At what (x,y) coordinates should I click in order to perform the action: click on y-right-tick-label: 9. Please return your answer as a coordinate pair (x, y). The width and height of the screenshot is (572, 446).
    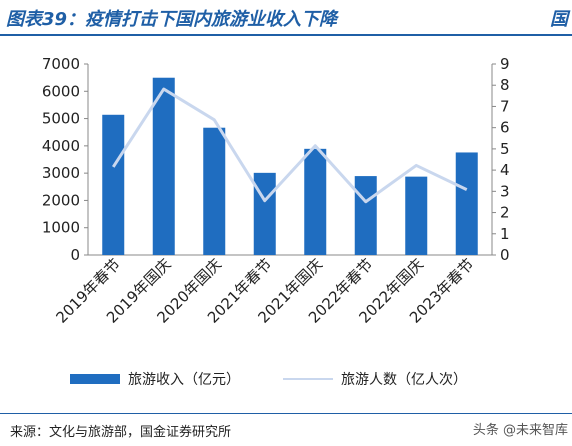
    Looking at the image, I should click on (505, 64).